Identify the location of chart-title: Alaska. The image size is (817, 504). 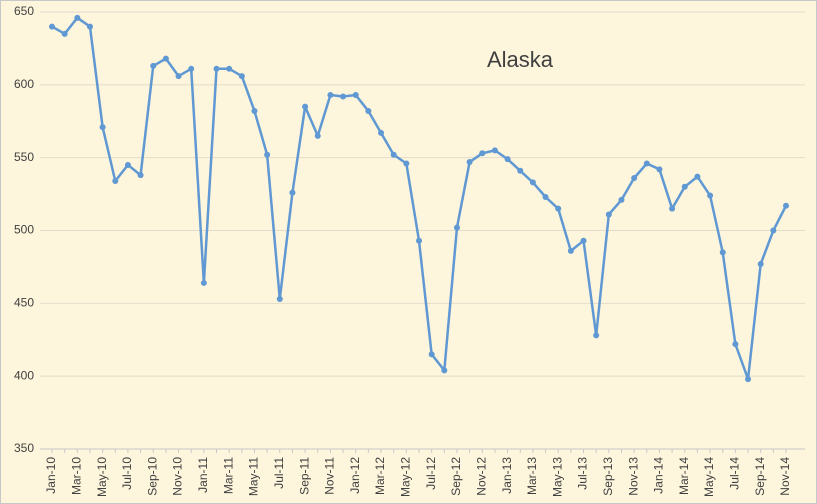
(520, 59).